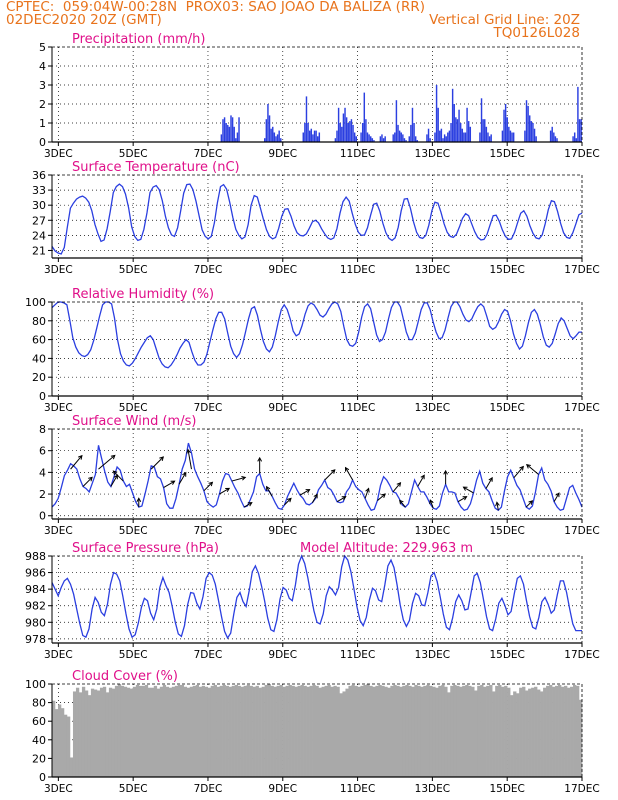 The image size is (618, 800). I want to click on y-tick-label: 986, so click(35, 573).